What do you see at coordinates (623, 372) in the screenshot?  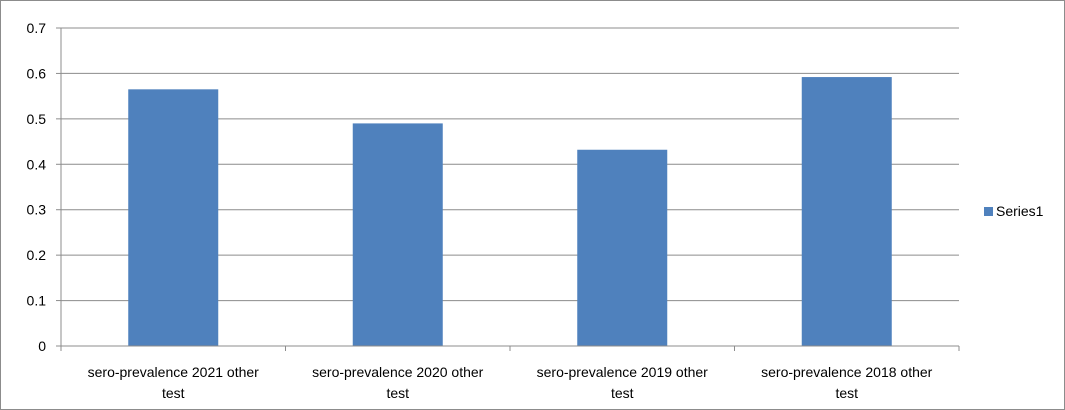 I see `x-category-label: sero-prevalence 2019 other` at bounding box center [623, 372].